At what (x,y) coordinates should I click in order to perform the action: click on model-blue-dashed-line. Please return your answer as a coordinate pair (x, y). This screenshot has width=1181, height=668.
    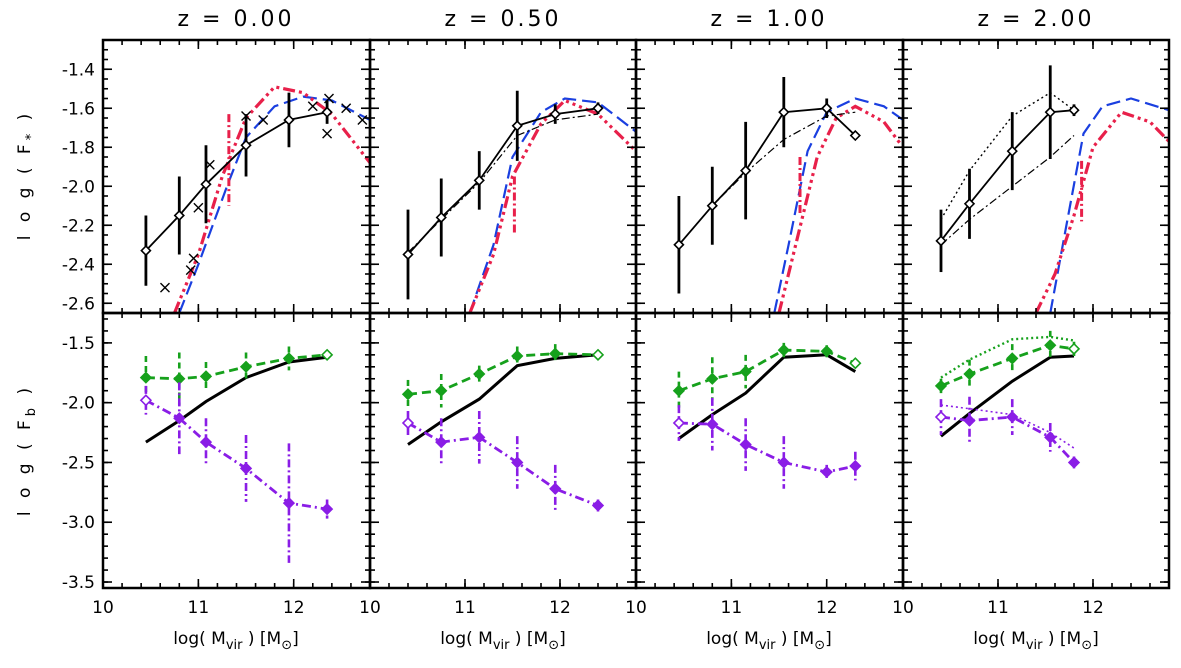
    Looking at the image, I should click on (552, 205).